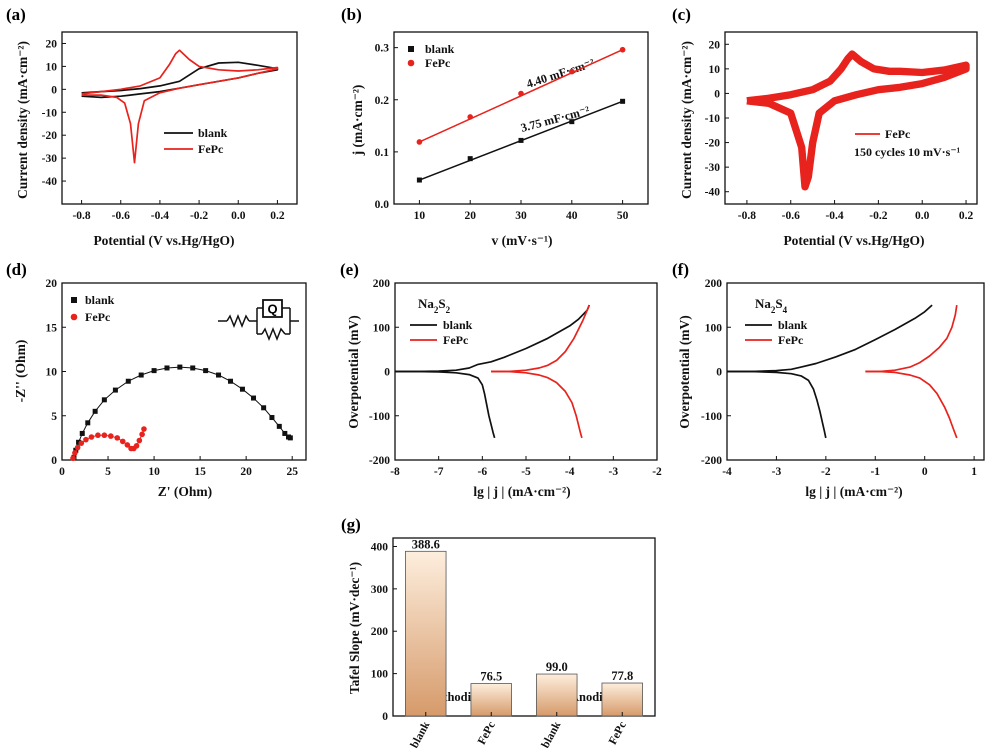 The image size is (999, 754). I want to click on legend-label-fepc-e: FePc, so click(456, 340).